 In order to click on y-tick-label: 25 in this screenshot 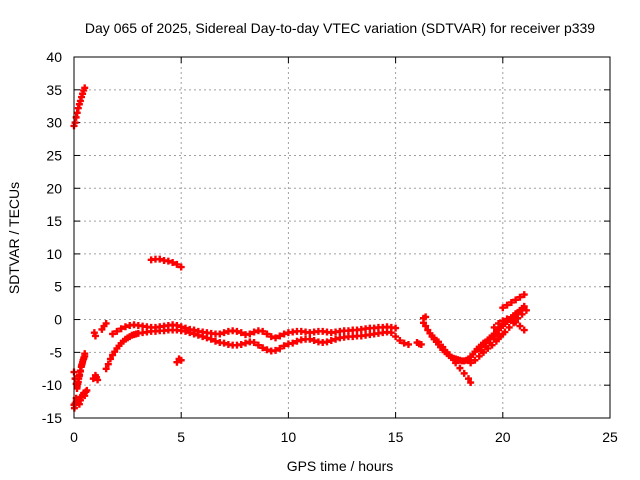, I will do `click(54, 155)`.